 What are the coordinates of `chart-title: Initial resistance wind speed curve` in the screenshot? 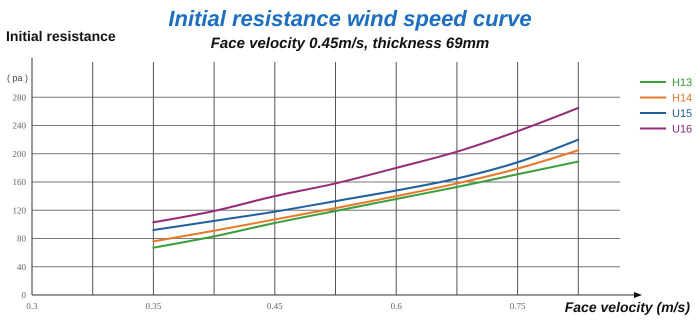 It's located at (350, 18).